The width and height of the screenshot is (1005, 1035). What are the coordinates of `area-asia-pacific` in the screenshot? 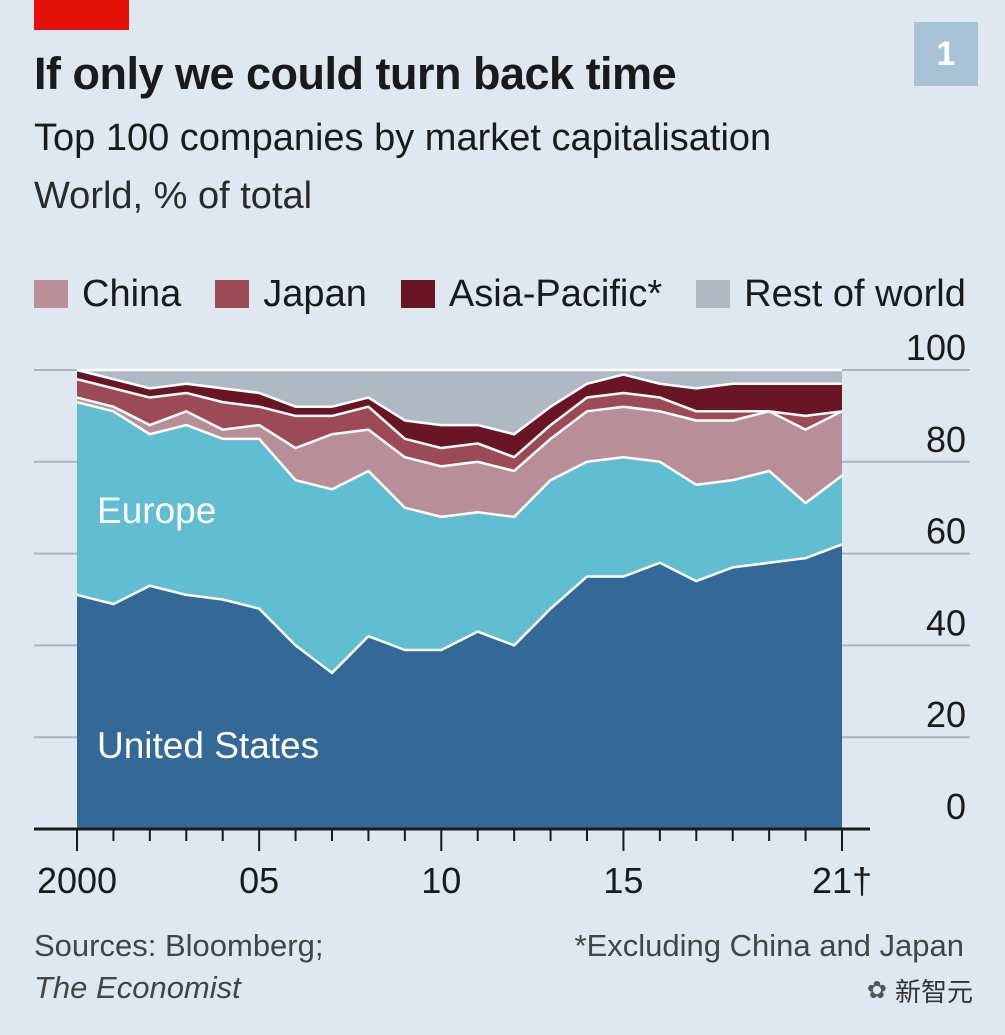 It's located at (459, 414).